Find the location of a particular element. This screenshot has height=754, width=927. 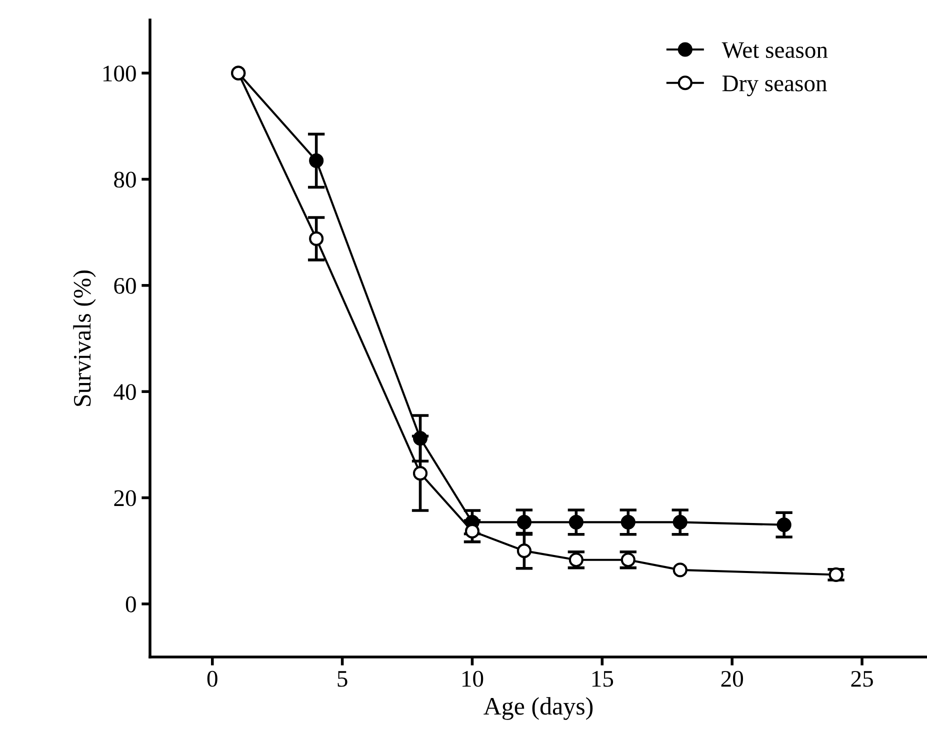

x-tick-label: 10 is located at coordinates (473, 678).